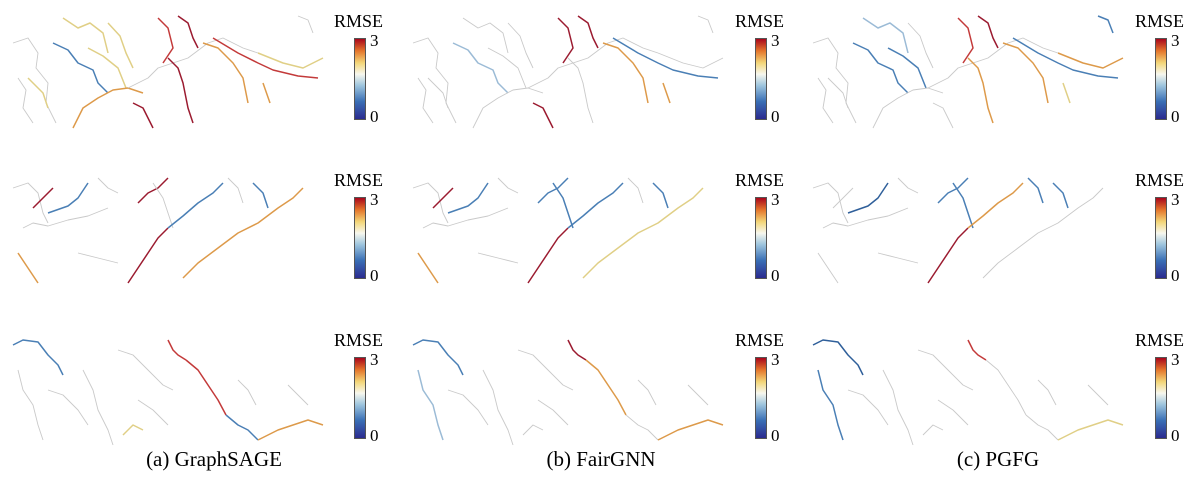  I want to click on caption-fairgnn: (b) FairGNN, so click(601, 459).